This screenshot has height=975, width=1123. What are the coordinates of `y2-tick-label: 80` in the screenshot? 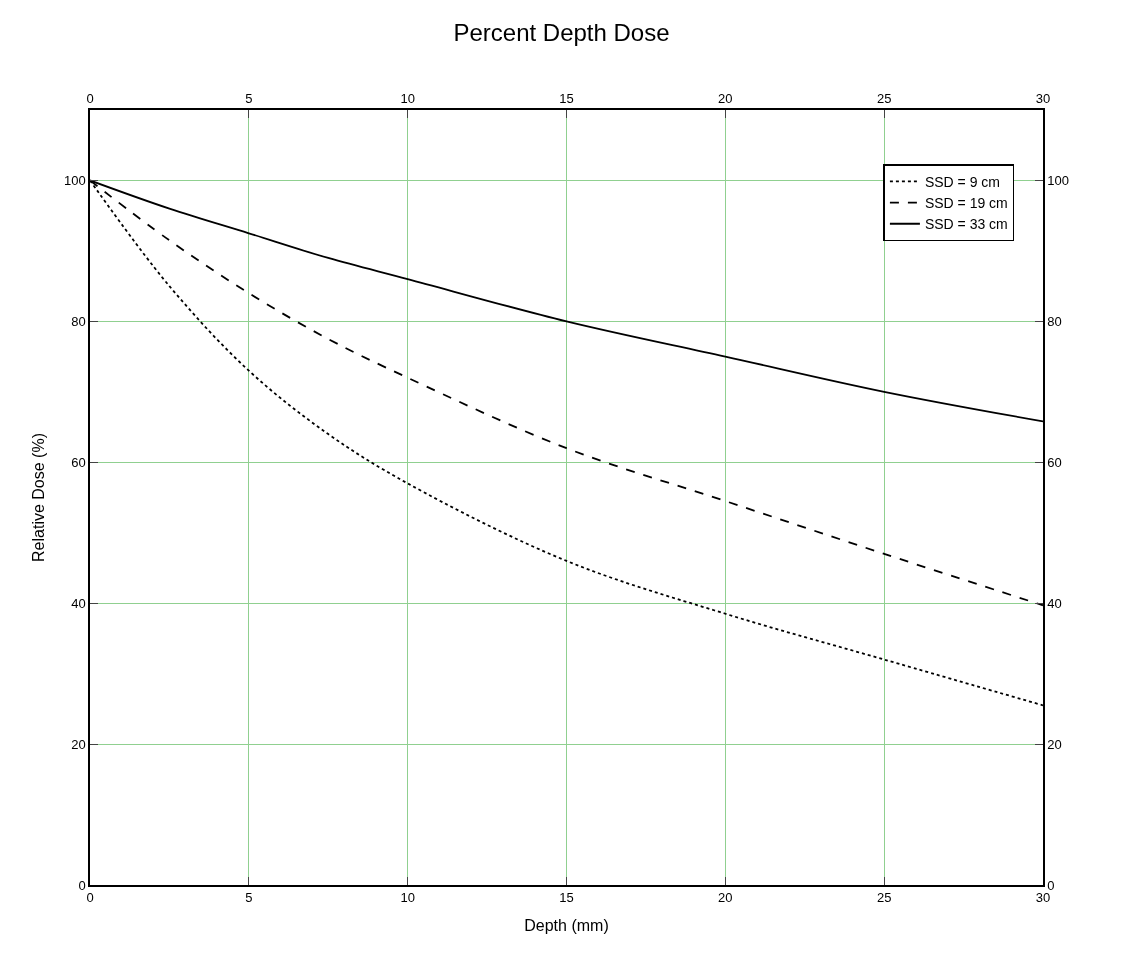 It's located at (1054, 321).